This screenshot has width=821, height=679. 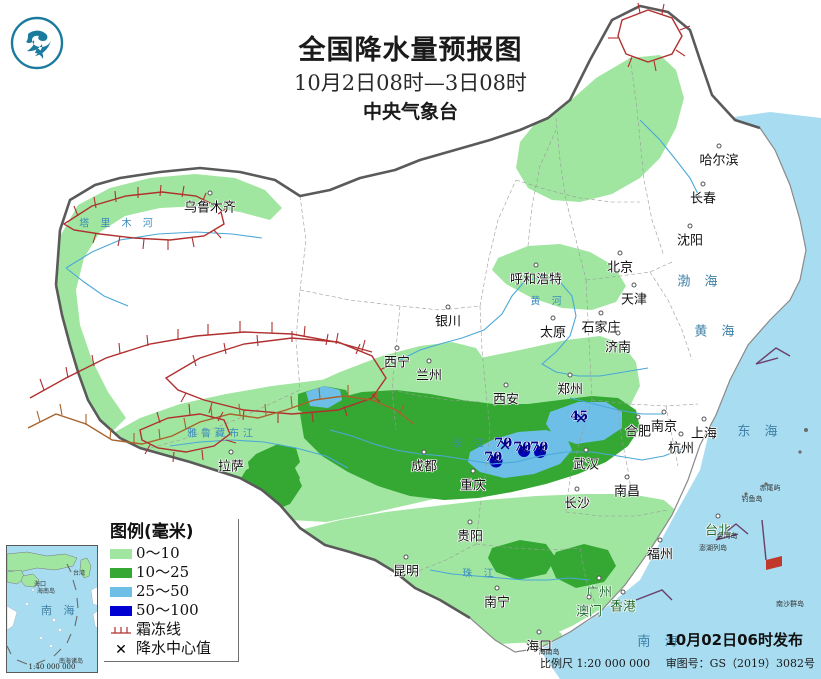 What do you see at coordinates (595, 663) in the screenshot?
I see `map-scale: 比例尺 1:20 000 000` at bounding box center [595, 663].